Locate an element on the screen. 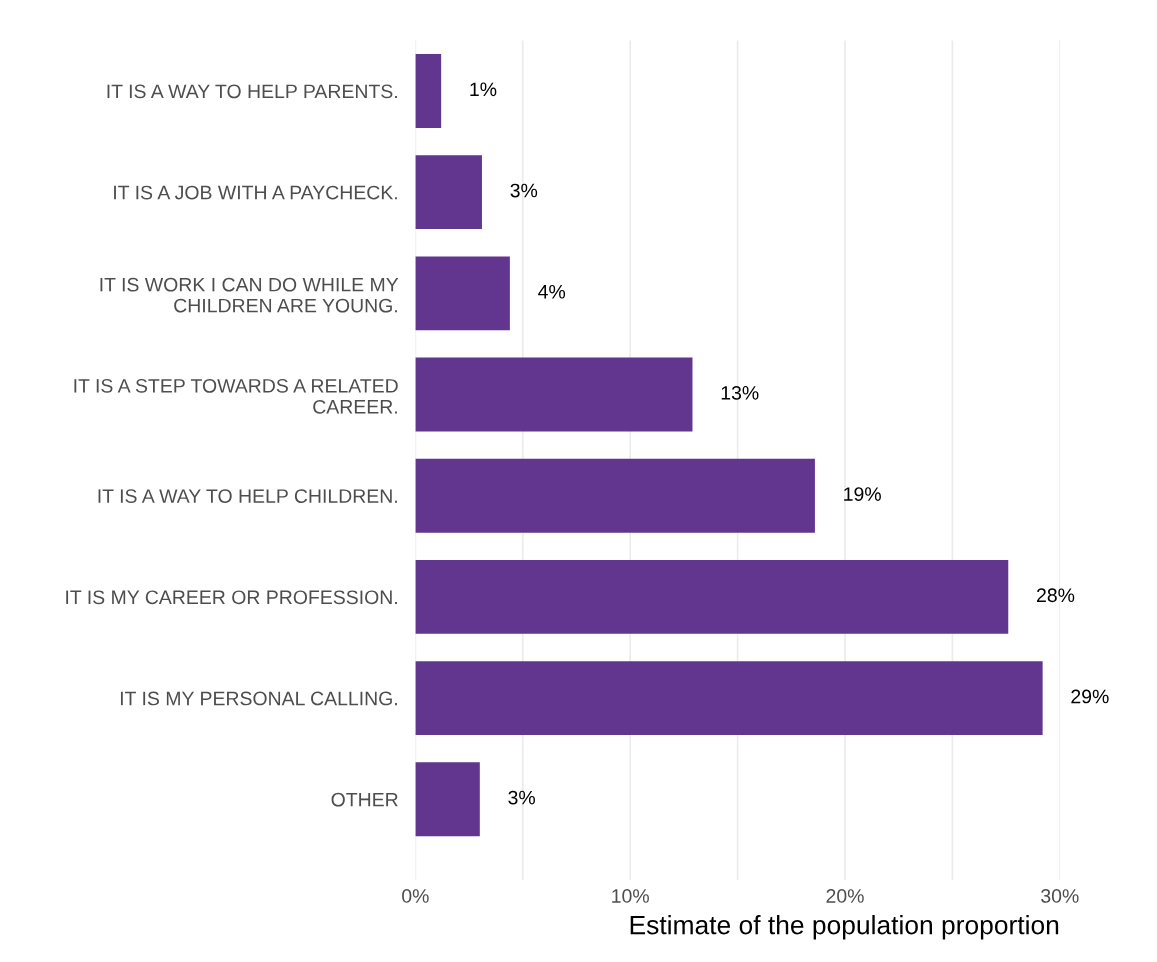  y-tick-label: IT IS MY CAREER OR PROFESSION. is located at coordinates (231, 597).